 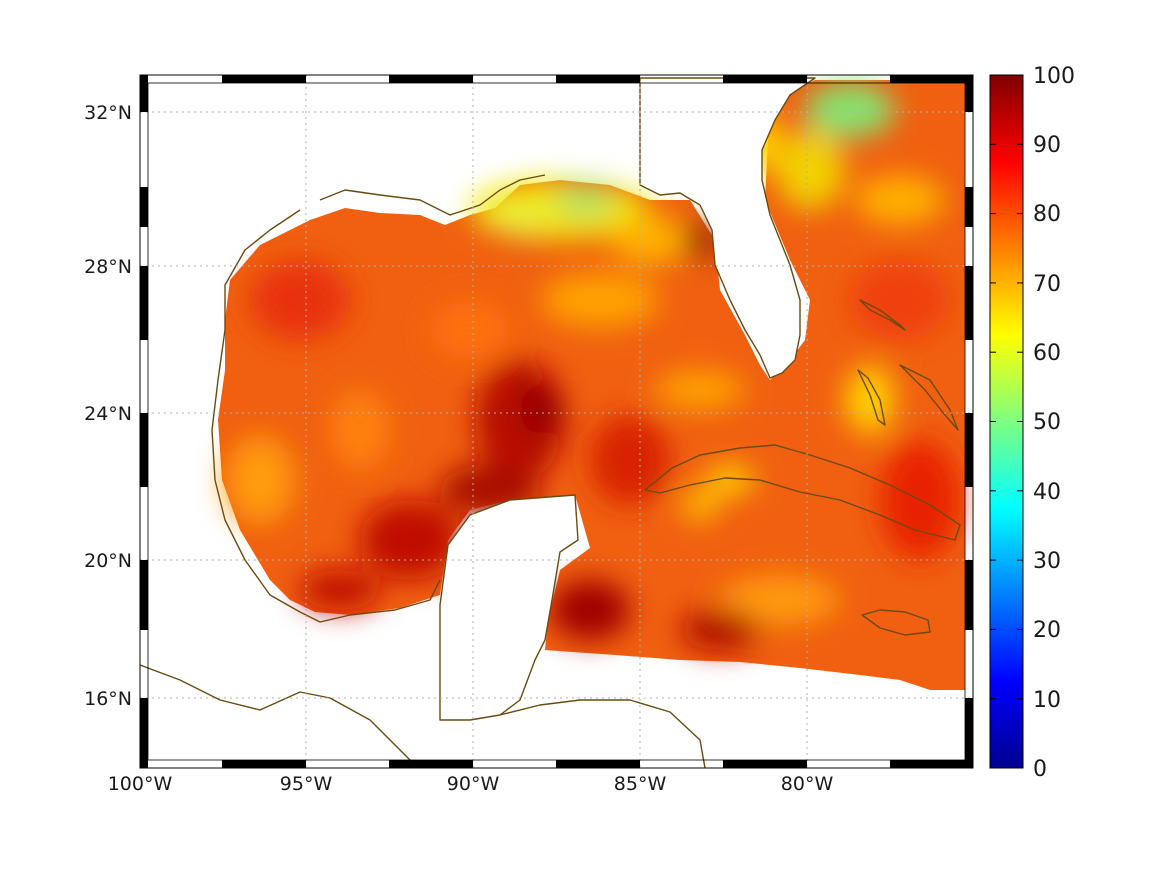 I want to click on bahamas-land, so click(x=882, y=315).